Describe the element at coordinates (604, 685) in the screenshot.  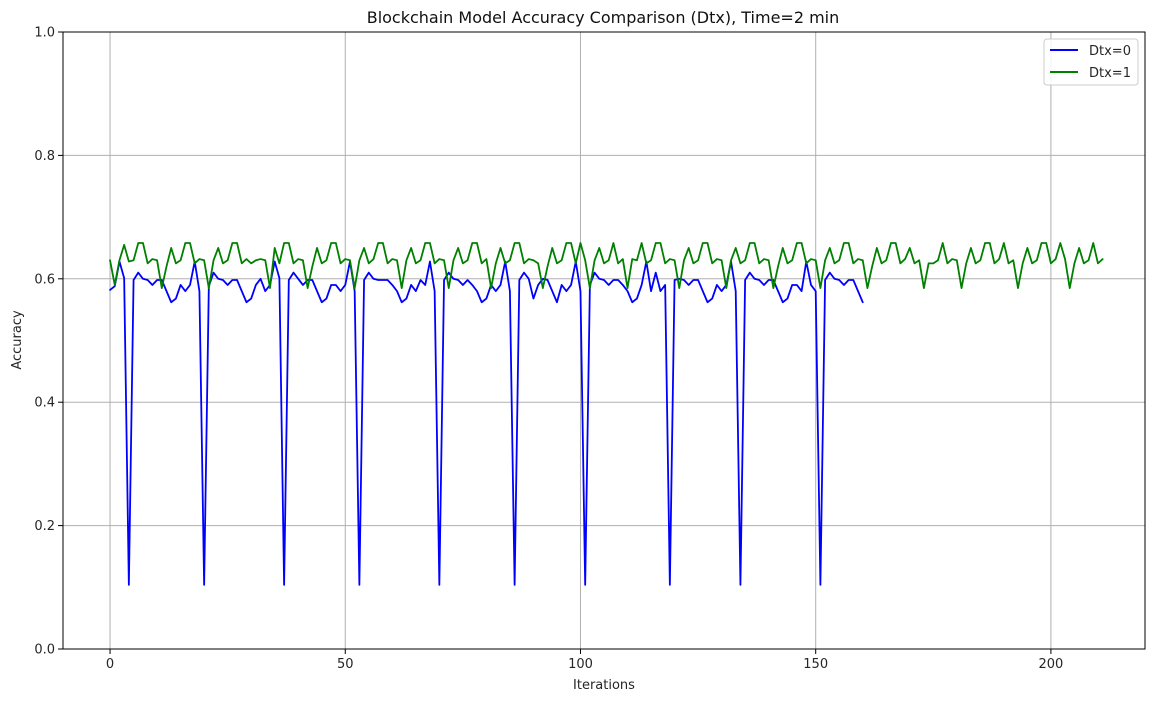
I see `x-axis-label: Iterations` at that location.